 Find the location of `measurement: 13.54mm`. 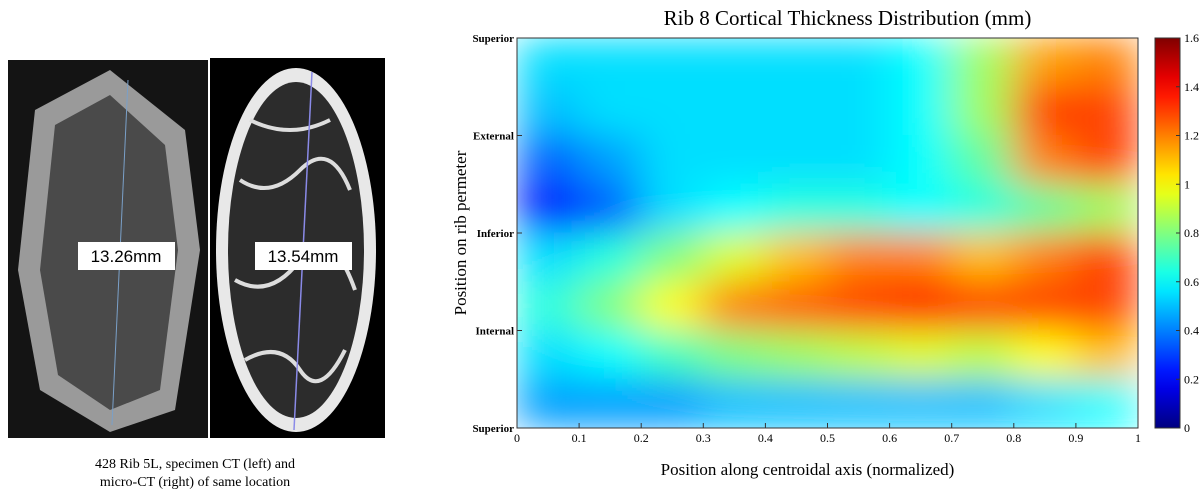

measurement: 13.54mm is located at coordinates (303, 256).